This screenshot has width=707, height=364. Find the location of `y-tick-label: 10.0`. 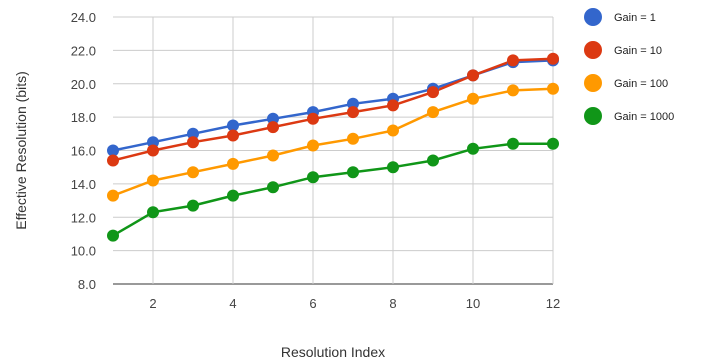

y-tick-label: 10.0 is located at coordinates (83, 251).